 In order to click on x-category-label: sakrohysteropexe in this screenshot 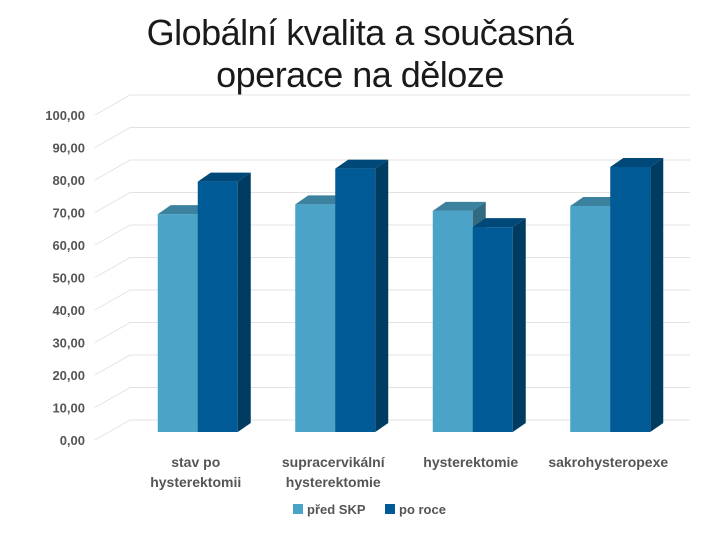, I will do `click(608, 462)`.